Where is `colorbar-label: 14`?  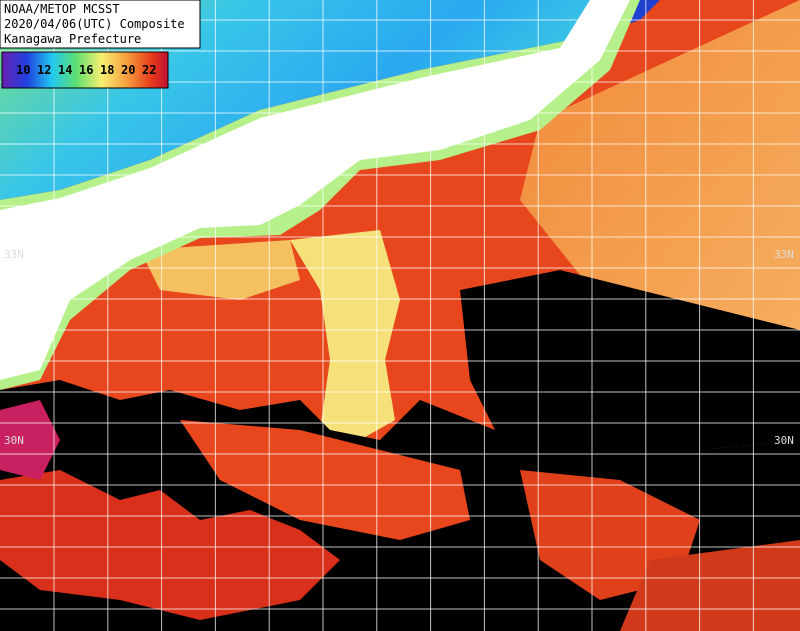 colorbar-label: 14 is located at coordinates (65, 70).